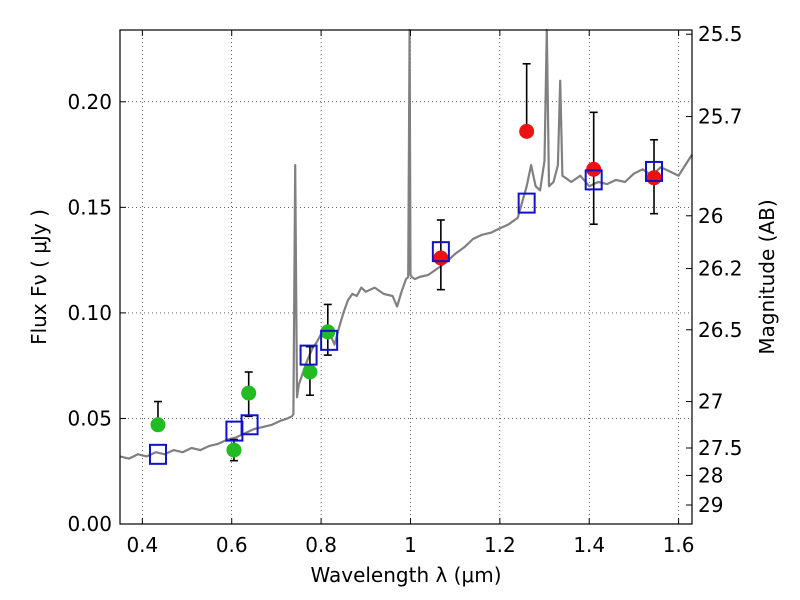 The height and width of the screenshot is (600, 800). I want to click on right-tick-label: 26.2, so click(720, 269).